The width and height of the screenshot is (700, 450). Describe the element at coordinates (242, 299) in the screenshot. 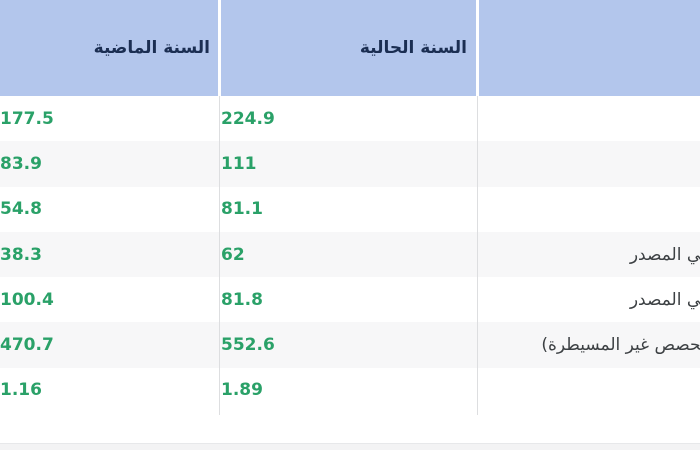

I see `current-year-value: 81.8` at that location.